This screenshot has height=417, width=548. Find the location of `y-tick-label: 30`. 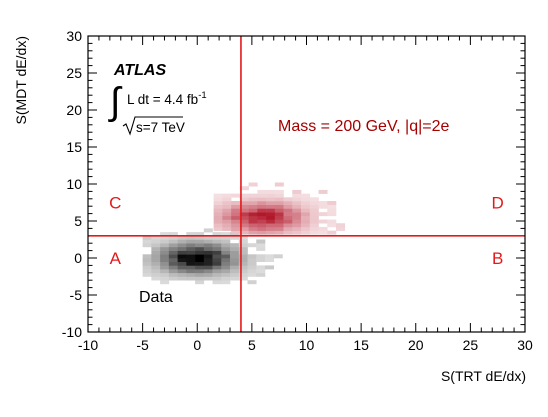

y-tick-label: 30 is located at coordinates (74, 36).